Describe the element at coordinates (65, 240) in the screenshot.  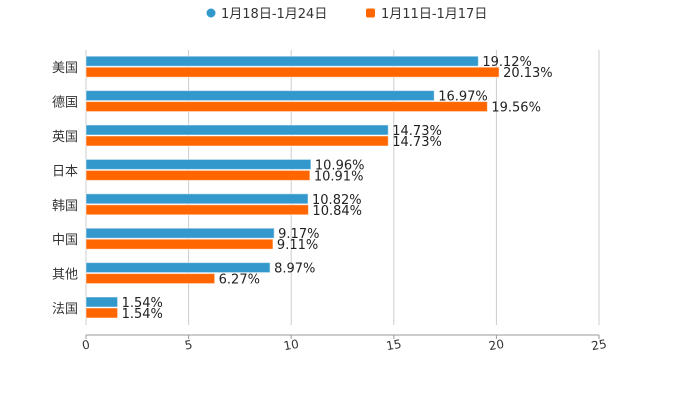
I see `category-label: 中国` at that location.